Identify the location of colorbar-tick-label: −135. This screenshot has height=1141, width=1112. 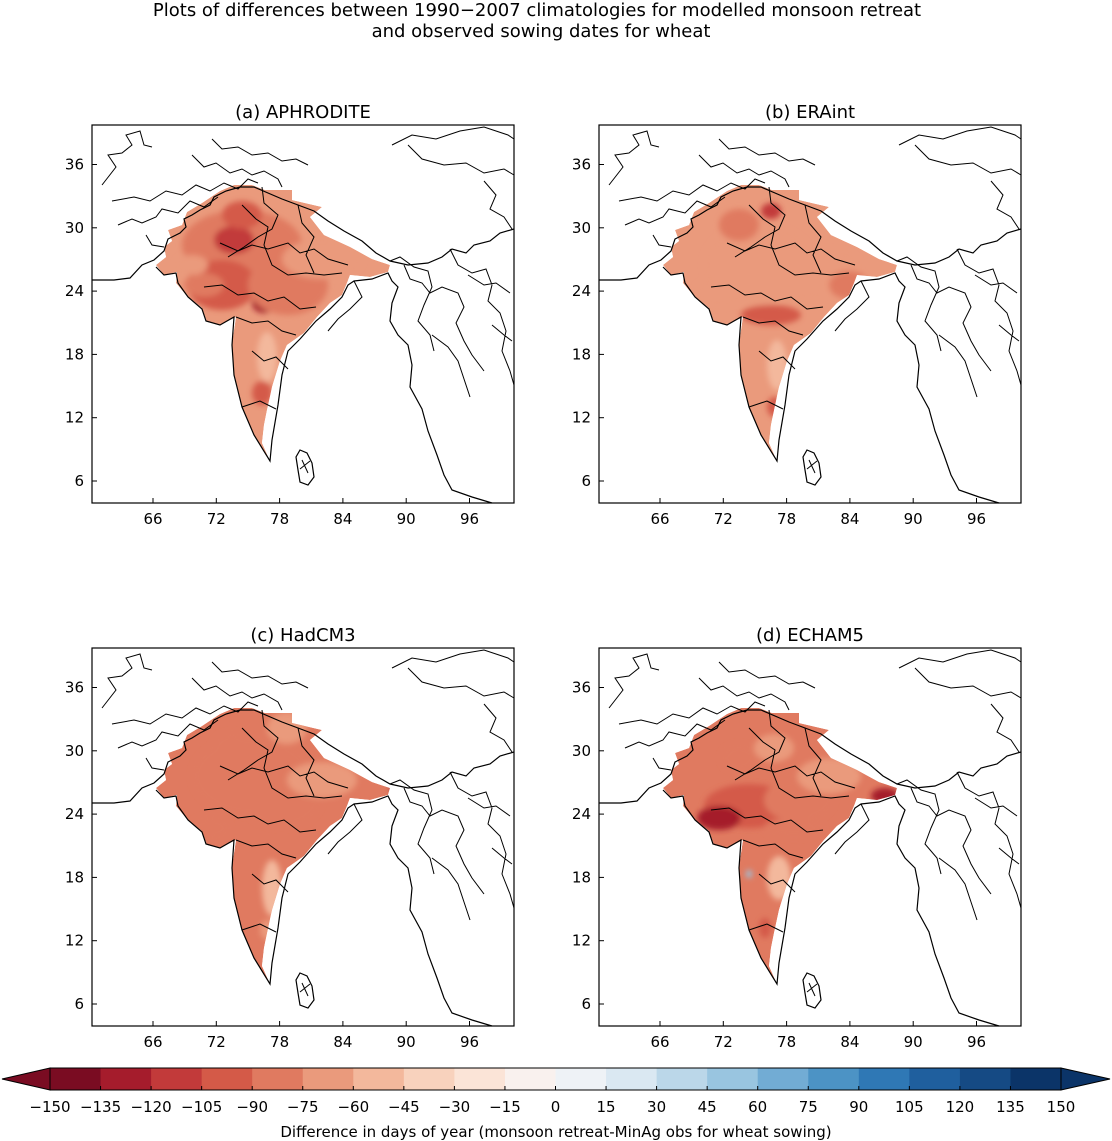
(100, 1107).